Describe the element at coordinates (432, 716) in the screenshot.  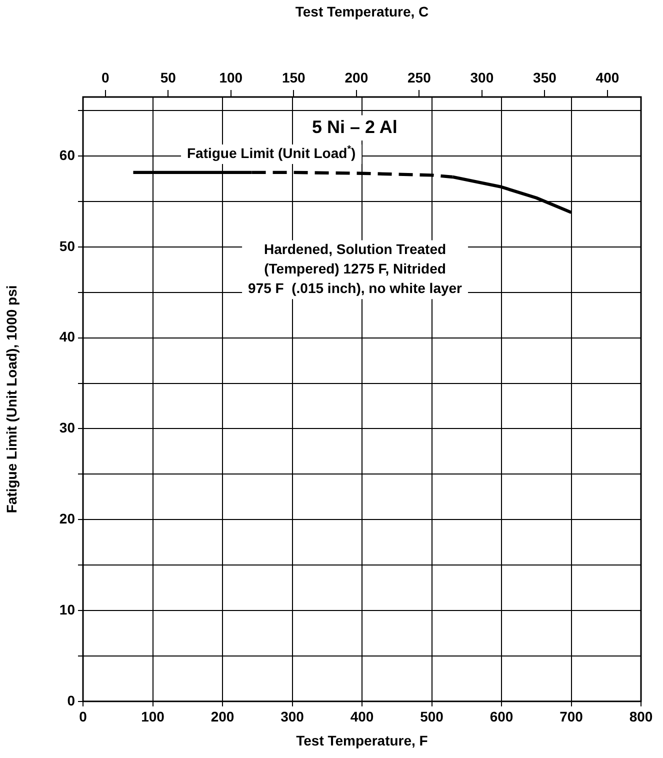
I see `x-tick-label: 500` at that location.